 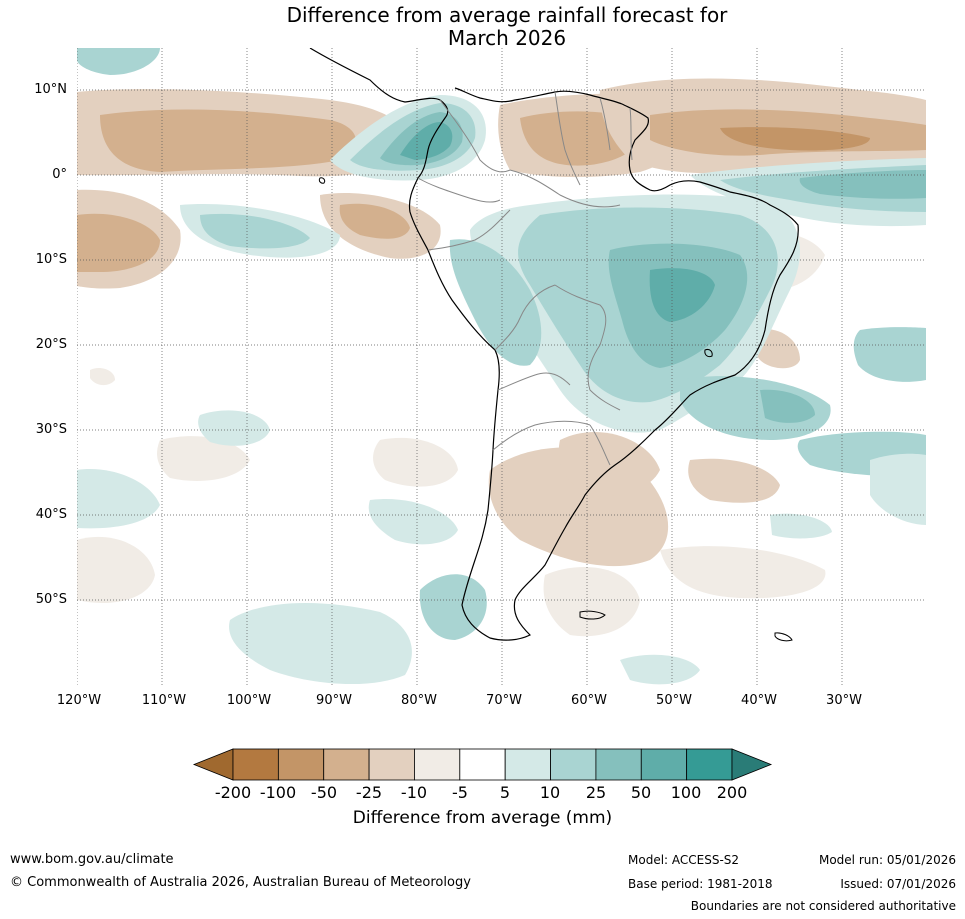 I want to click on dry-region-pacific-eq-inner, so click(x=118, y=242).